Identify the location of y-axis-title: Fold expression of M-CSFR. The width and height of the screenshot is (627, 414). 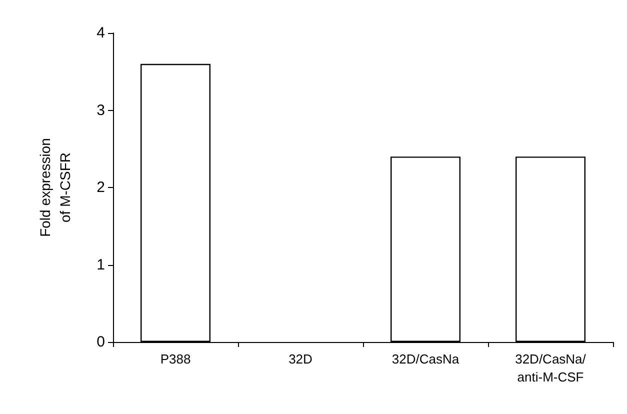
(55, 187).